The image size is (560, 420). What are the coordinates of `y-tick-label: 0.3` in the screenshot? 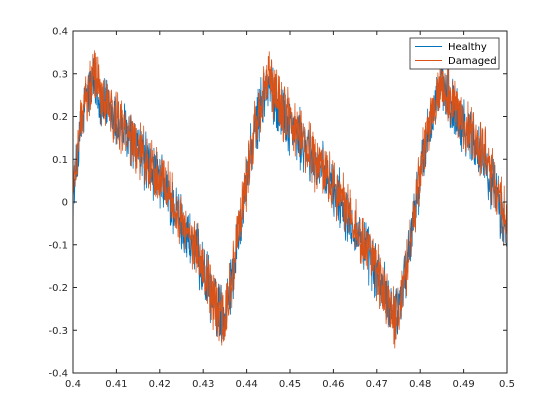 It's located at (60, 74).